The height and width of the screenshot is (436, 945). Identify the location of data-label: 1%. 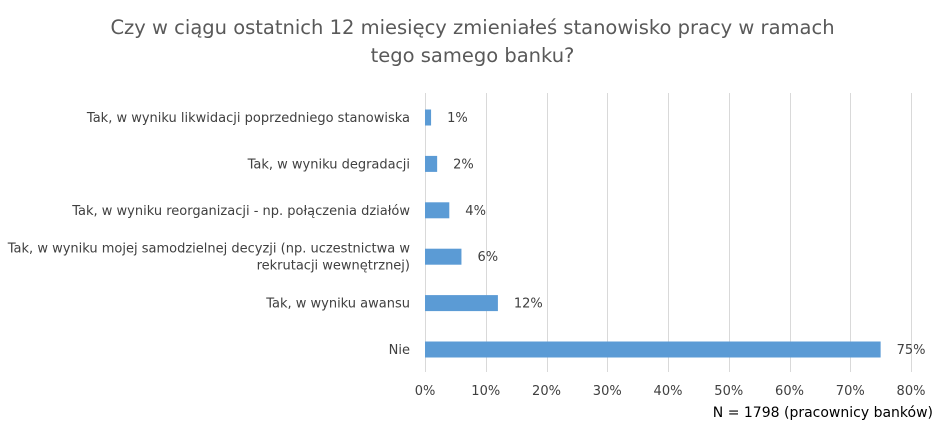
(457, 118).